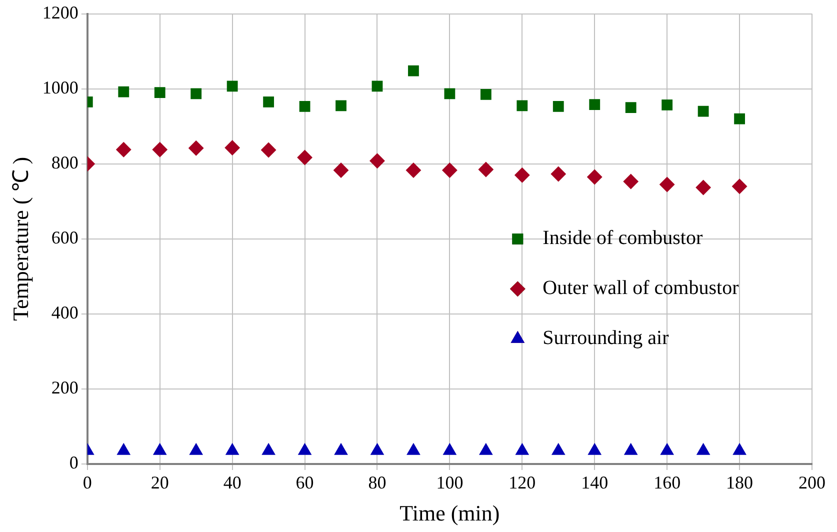 Image resolution: width=837 pixels, height=532 pixels. Describe the element at coordinates (232, 482) in the screenshot. I see `x-tick-label: 40` at that location.